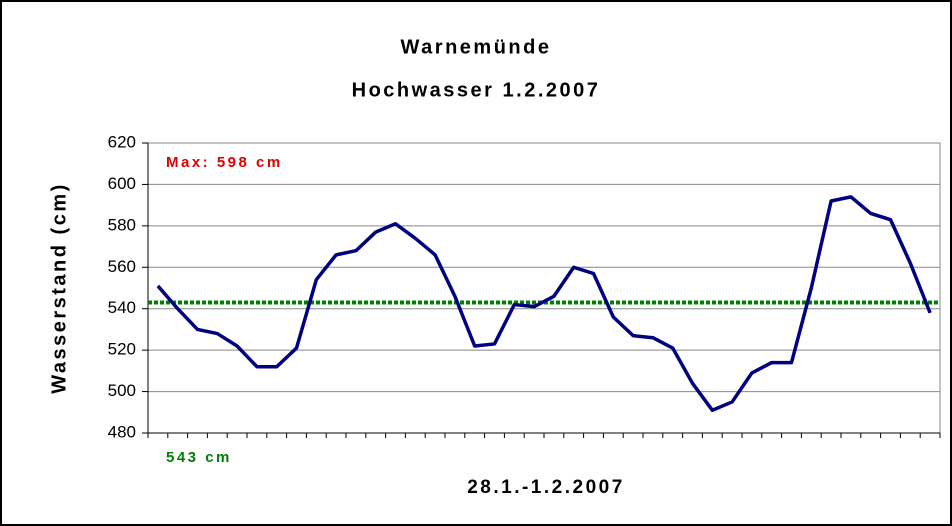 Image resolution: width=952 pixels, height=526 pixels. I want to click on y-tick-label: 520, so click(122, 349).